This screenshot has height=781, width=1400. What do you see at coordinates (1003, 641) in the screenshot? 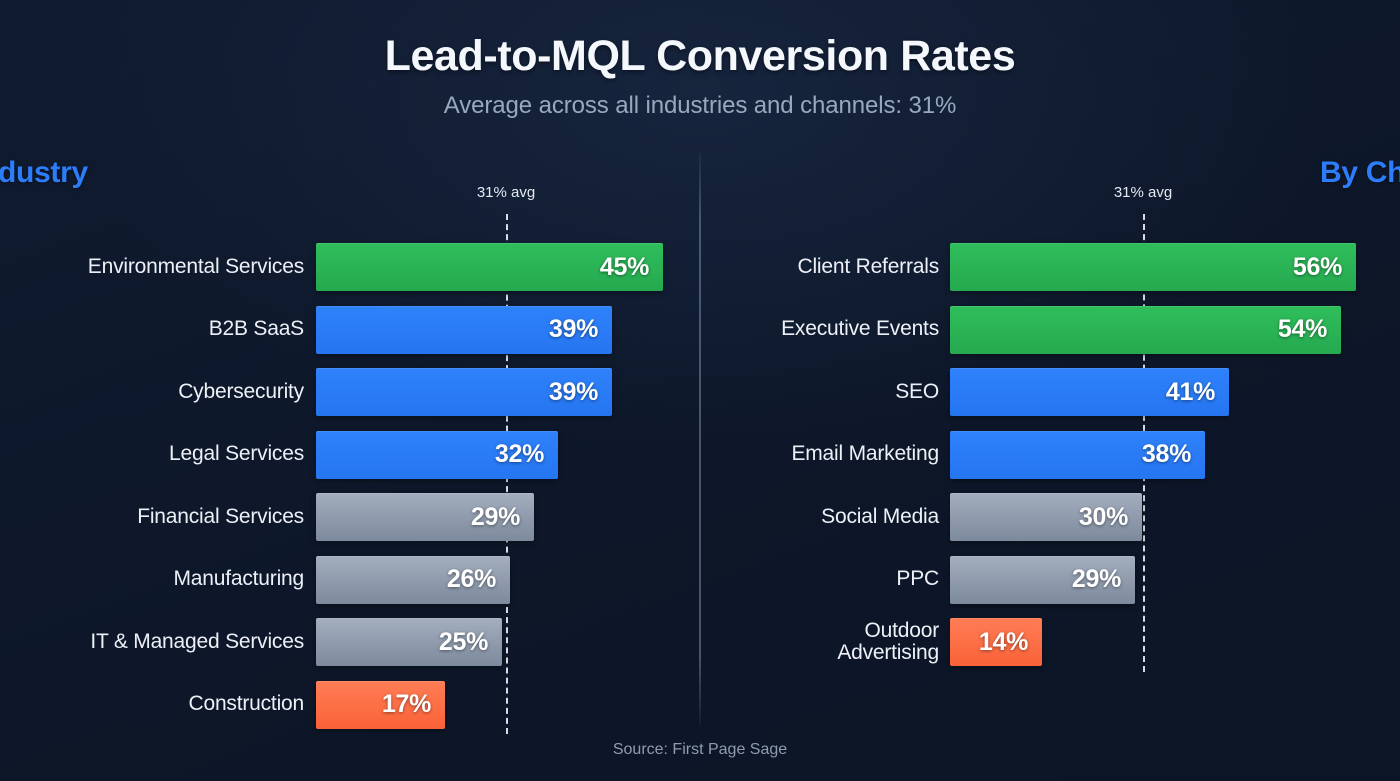
I see `bar-value-label: 14%` at bounding box center [1003, 641].